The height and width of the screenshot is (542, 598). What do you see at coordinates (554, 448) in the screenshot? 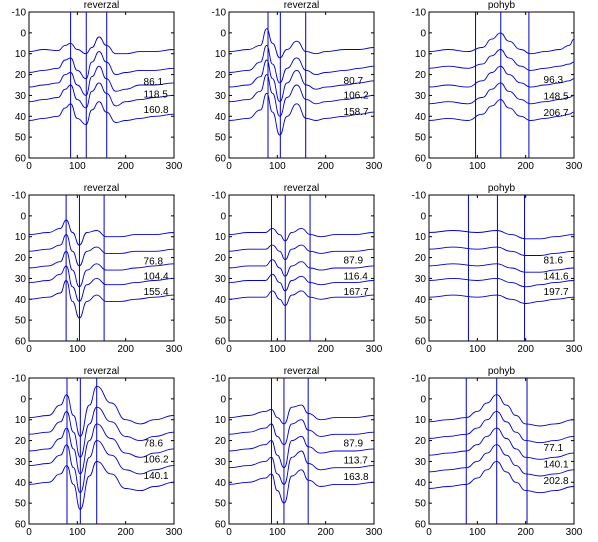
I see `annotation-value: 77.1` at bounding box center [554, 448].